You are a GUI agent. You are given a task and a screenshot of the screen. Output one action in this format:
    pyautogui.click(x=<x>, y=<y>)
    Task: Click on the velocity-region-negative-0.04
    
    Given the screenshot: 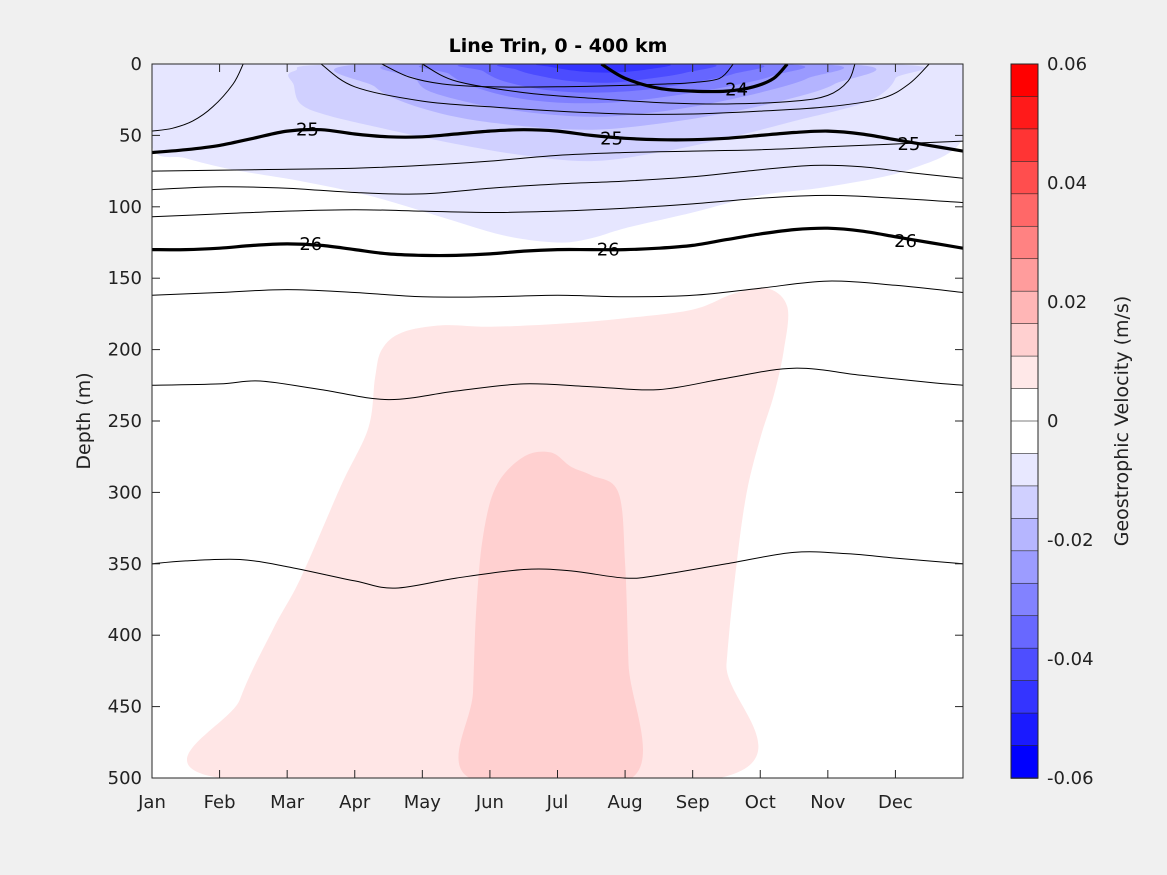 What is the action you would take?
    pyautogui.click(x=603, y=68)
    